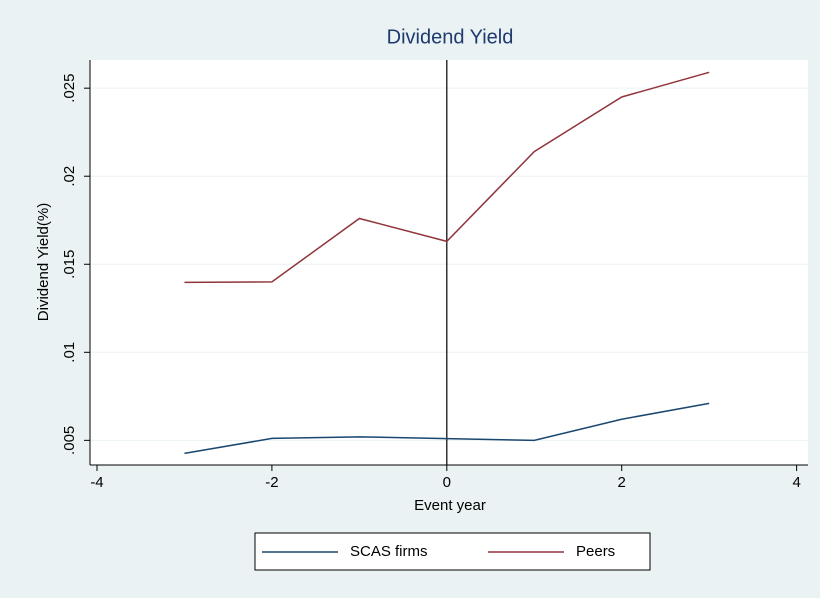 Image resolution: width=820 pixels, height=598 pixels. What do you see at coordinates (450, 505) in the screenshot?
I see `x-axis-label: Event year` at bounding box center [450, 505].